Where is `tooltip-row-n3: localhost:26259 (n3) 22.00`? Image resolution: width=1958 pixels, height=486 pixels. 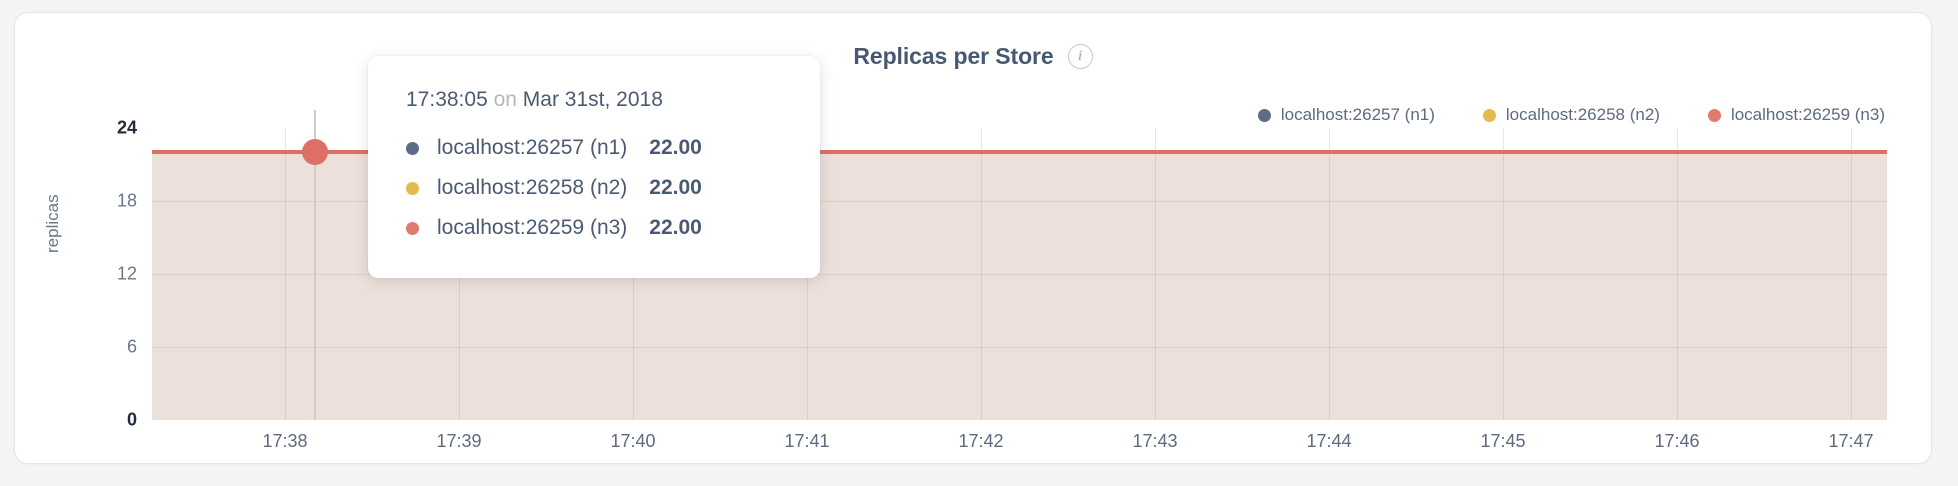 tooltip-row-n3: localhost:26259 (n3) 22.00 is located at coordinates (594, 228).